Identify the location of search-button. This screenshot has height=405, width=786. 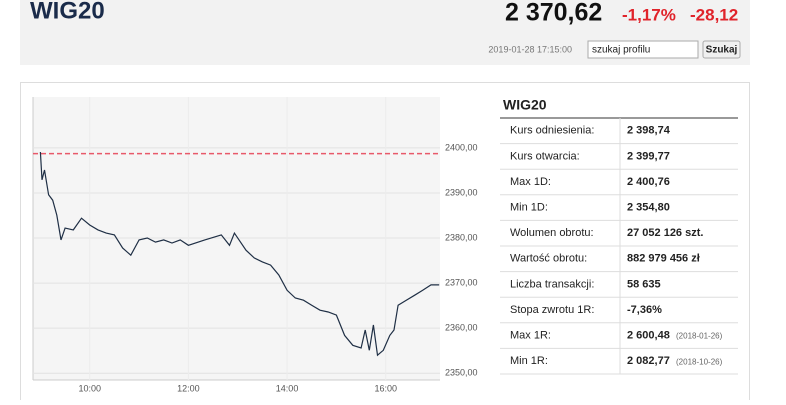
(721, 49).